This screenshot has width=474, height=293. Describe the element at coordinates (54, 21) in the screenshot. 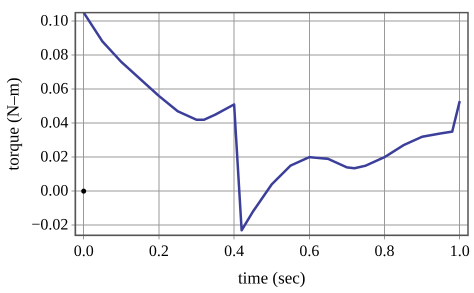

I see `y-tick-label: 0.10` at that location.